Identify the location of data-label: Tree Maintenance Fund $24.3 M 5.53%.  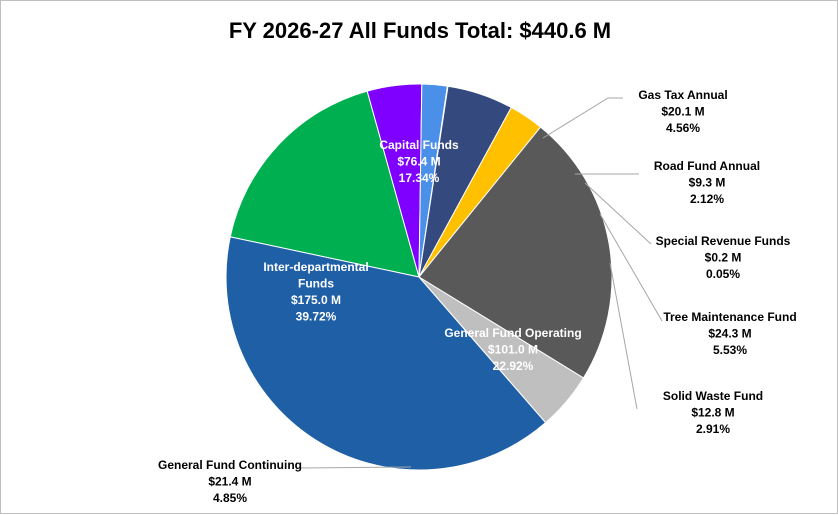
(729, 333).